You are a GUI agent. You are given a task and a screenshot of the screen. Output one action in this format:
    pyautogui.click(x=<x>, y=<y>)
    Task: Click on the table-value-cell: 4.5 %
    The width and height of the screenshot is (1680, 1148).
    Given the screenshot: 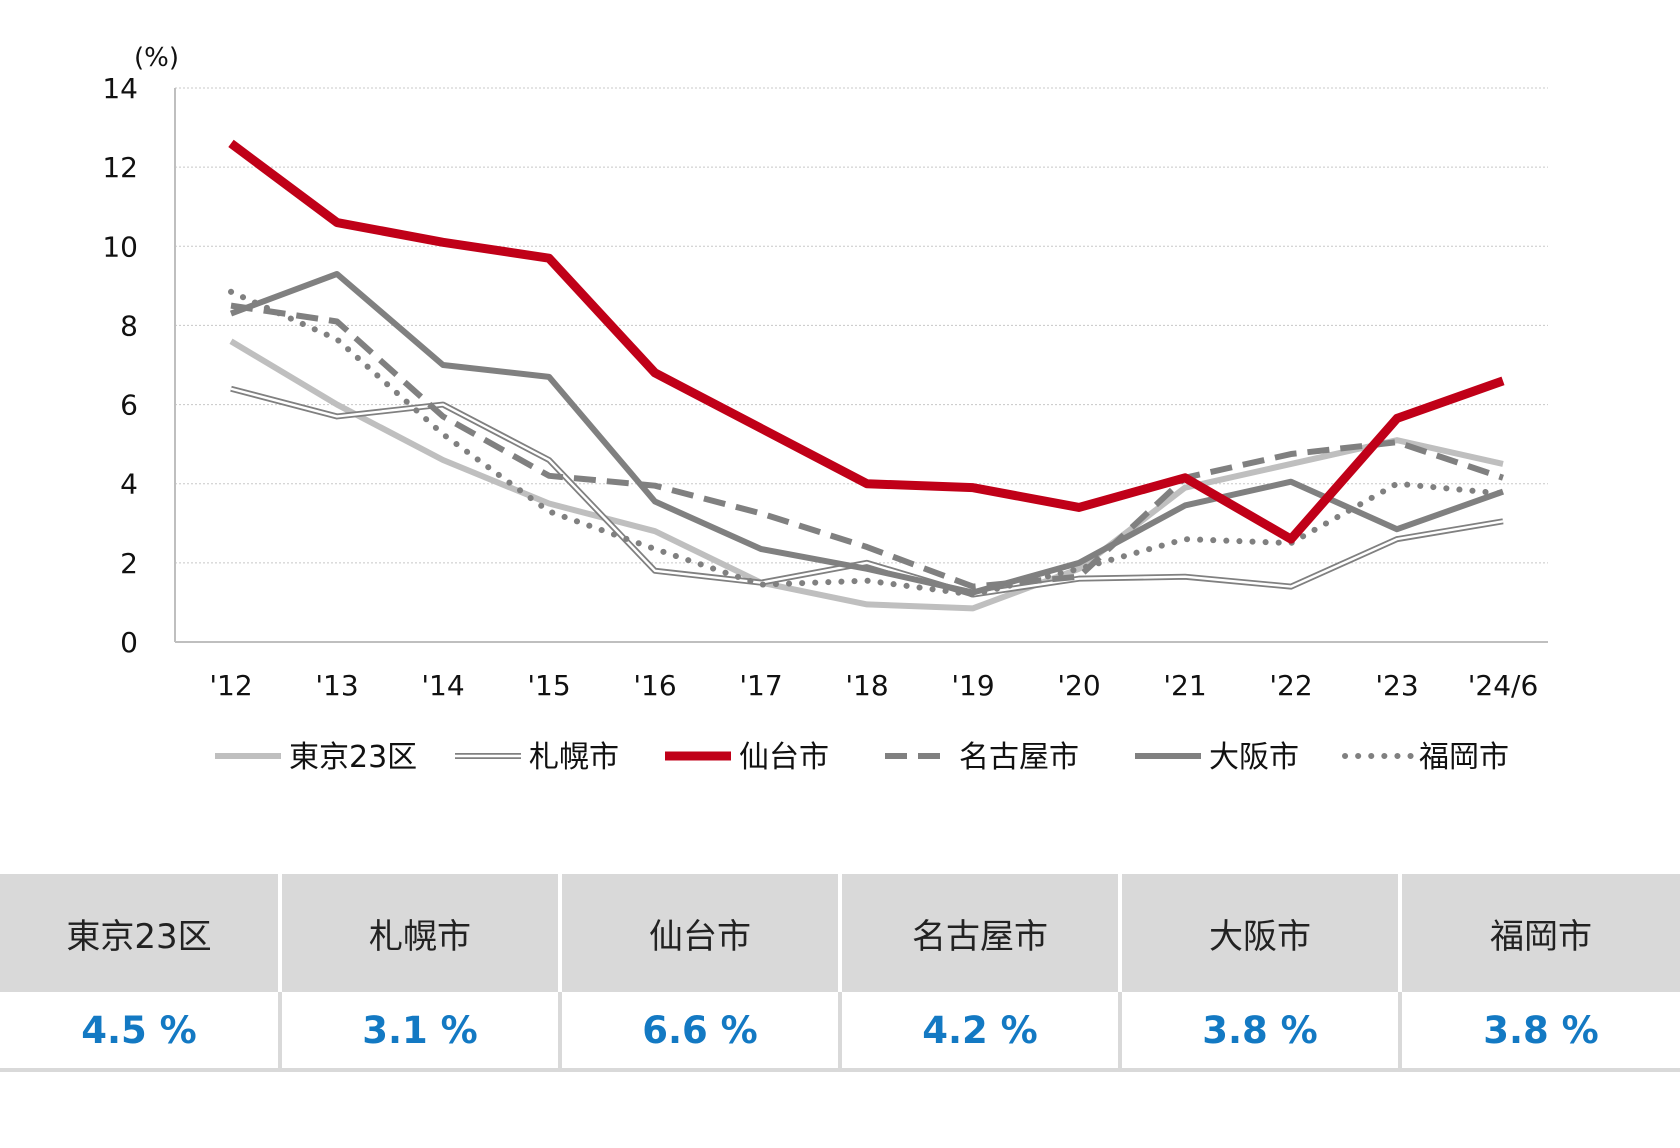 What is the action you would take?
    pyautogui.click(x=141, y=1032)
    